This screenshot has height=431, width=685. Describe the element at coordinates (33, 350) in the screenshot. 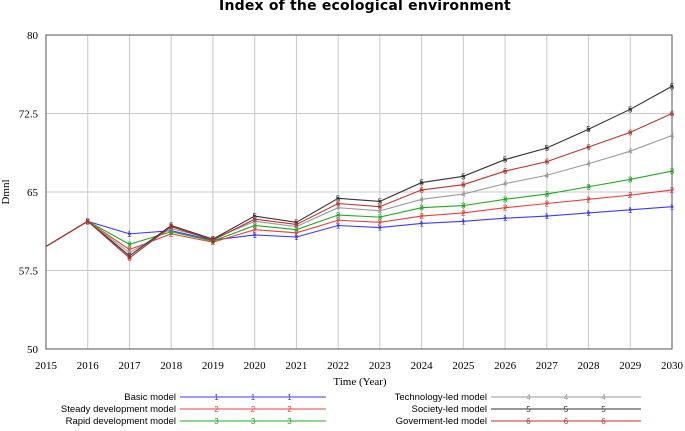

I see `y-tick-label: 50` at that location.